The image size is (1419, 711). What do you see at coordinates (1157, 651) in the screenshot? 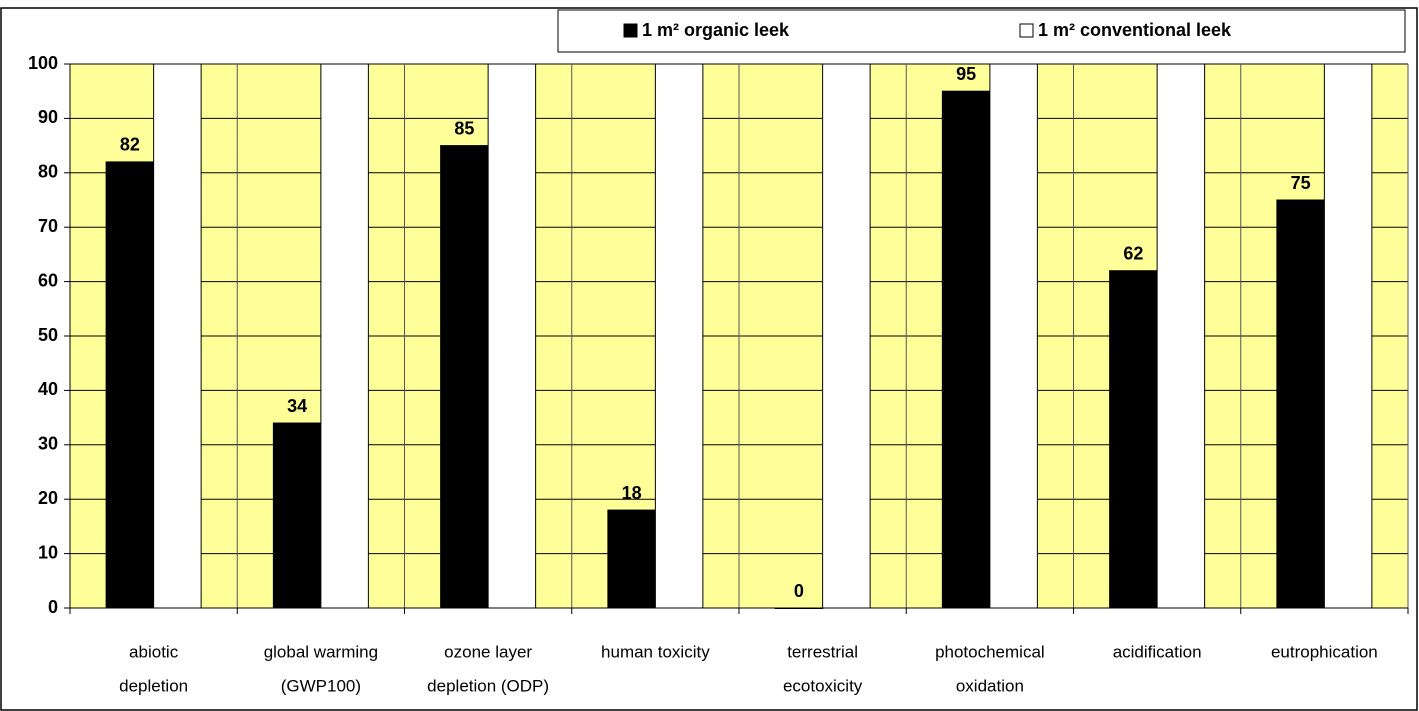
I see `x-tick-label: acidification` at bounding box center [1157, 651].